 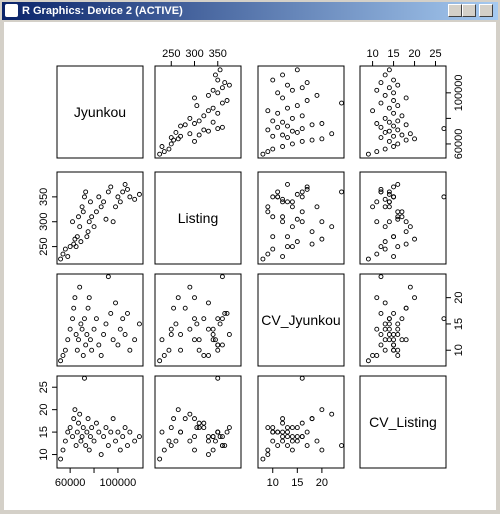 What do you see at coordinates (459, 92) in the screenshot?
I see `y-tick-label: 100000` at bounding box center [459, 92].